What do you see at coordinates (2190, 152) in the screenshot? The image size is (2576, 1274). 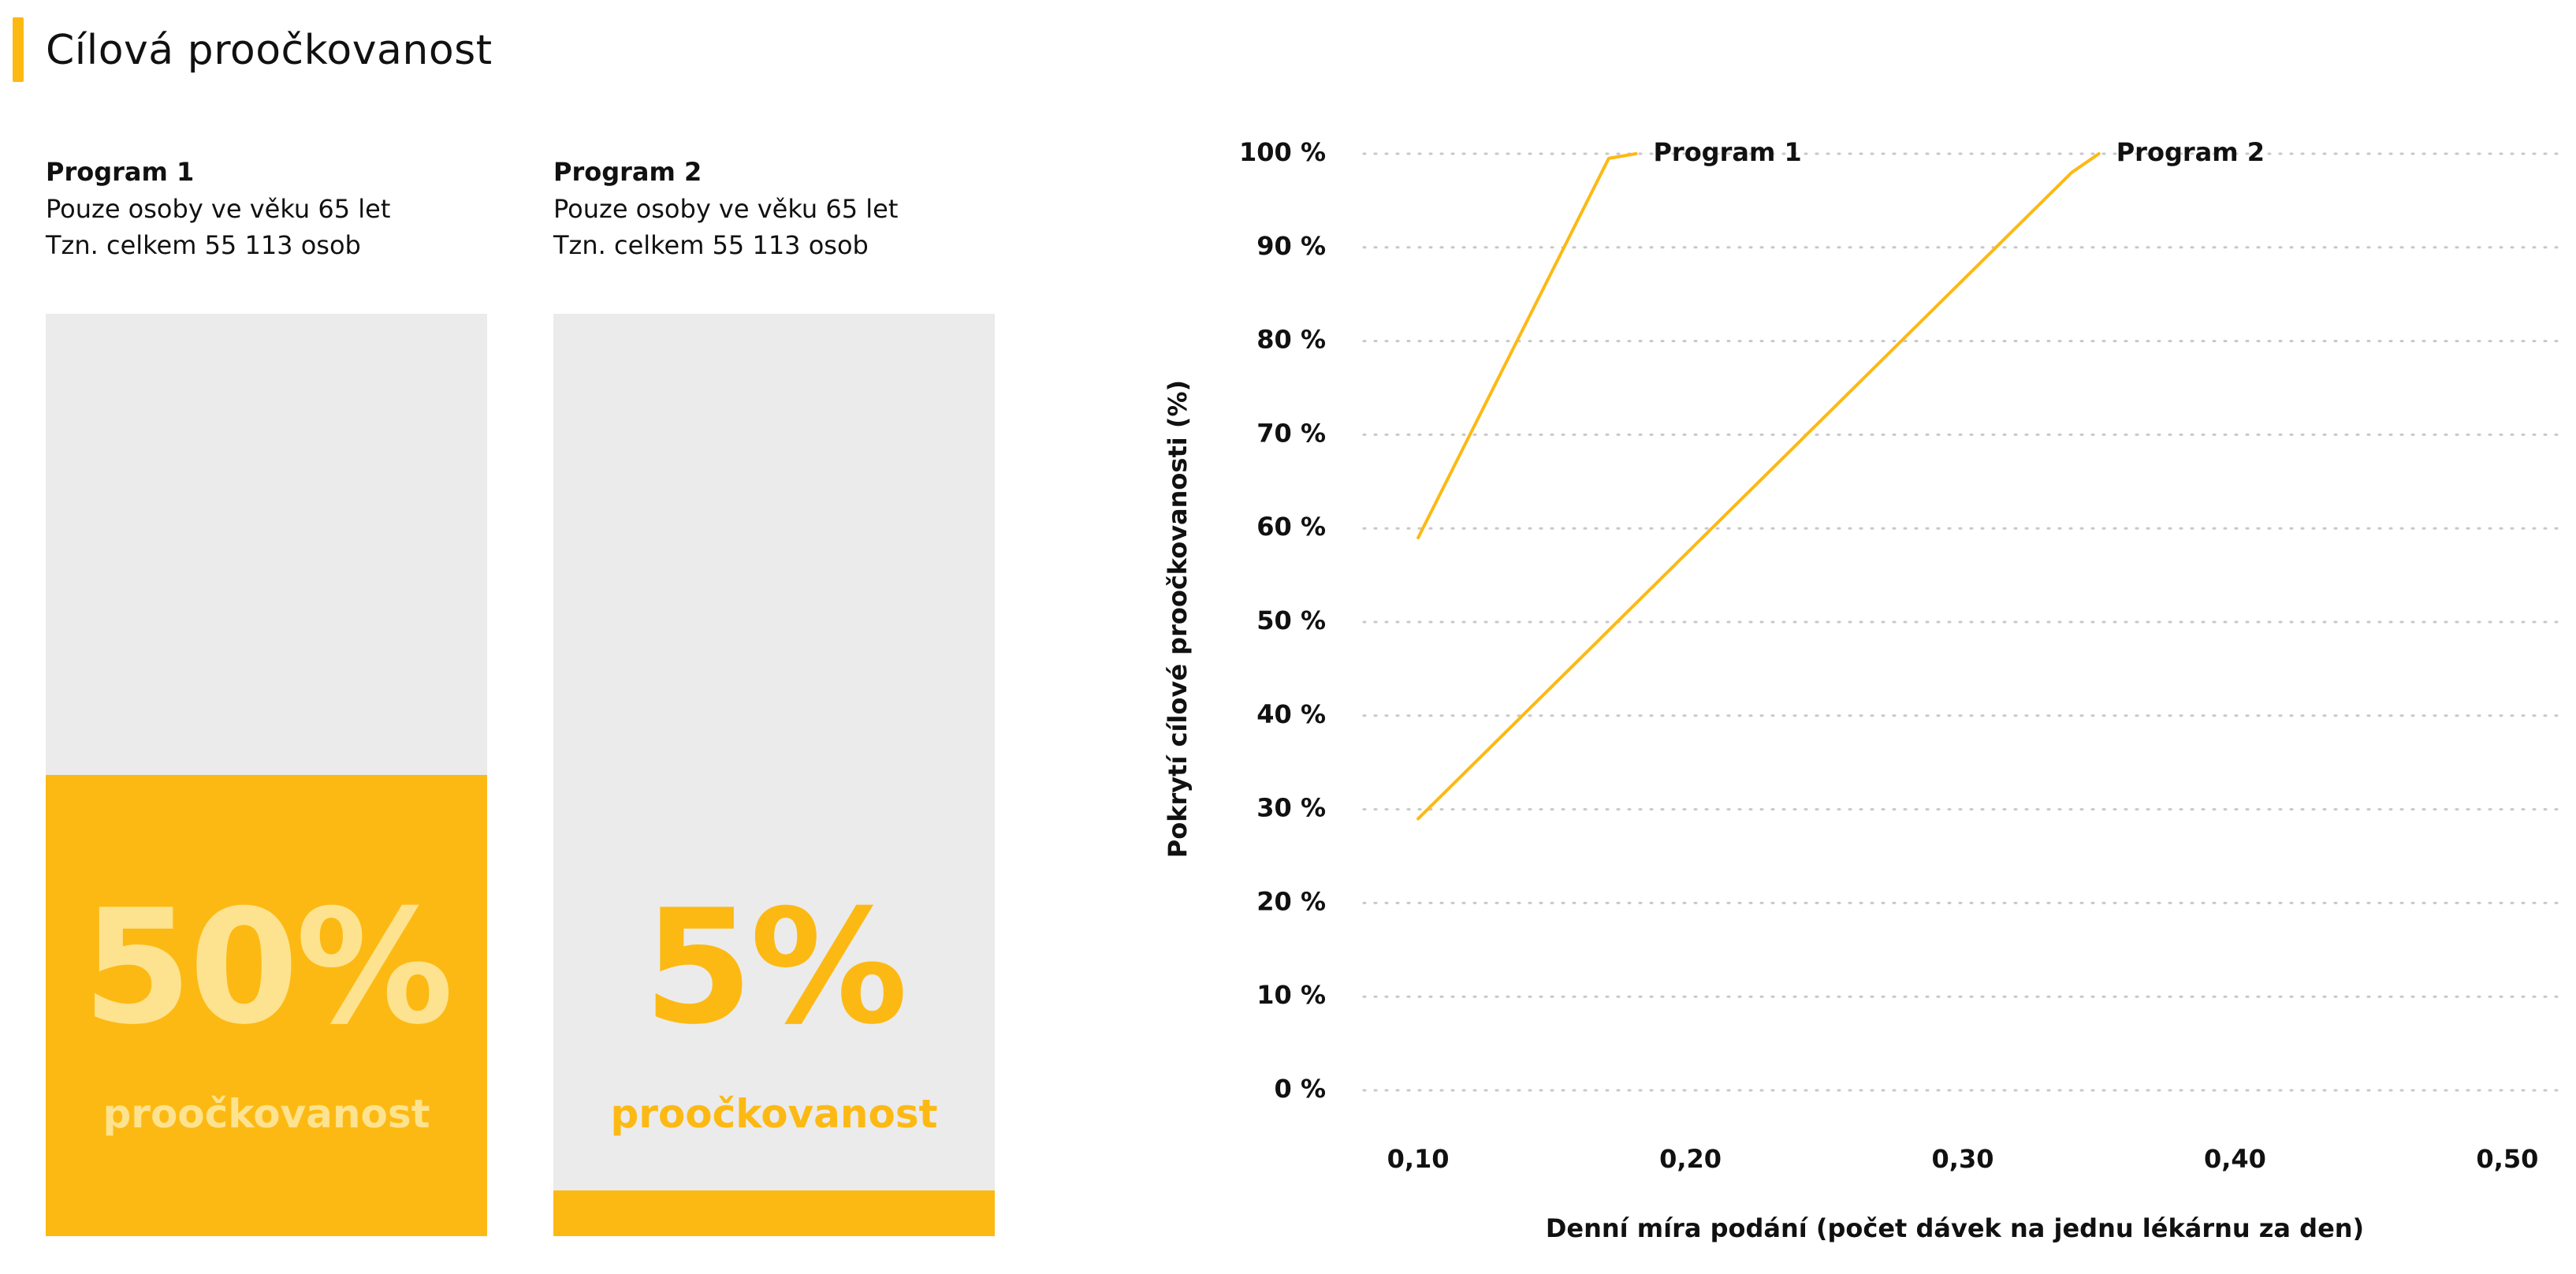 I see `series-label-program-2: Program 2` at bounding box center [2190, 152].